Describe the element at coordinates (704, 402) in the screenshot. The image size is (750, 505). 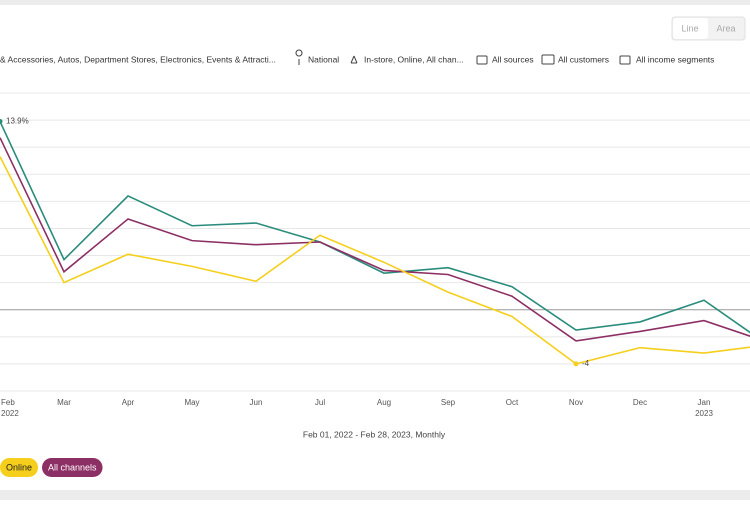
I see `x-tick-label: Jan` at that location.